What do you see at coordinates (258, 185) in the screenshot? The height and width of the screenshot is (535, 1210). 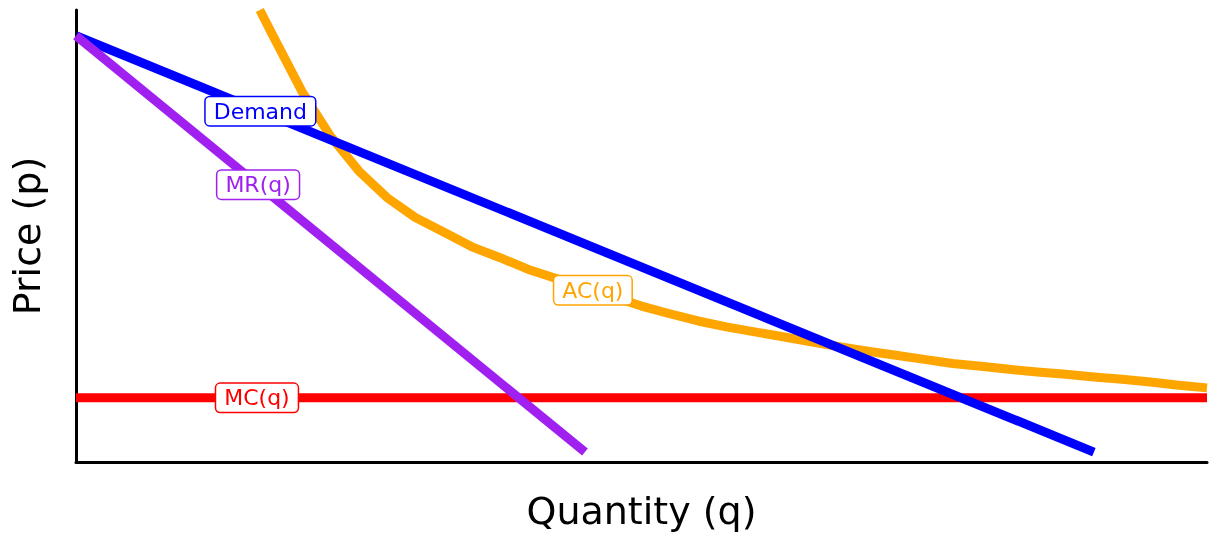 I see `series-label: MR(q)` at bounding box center [258, 185].